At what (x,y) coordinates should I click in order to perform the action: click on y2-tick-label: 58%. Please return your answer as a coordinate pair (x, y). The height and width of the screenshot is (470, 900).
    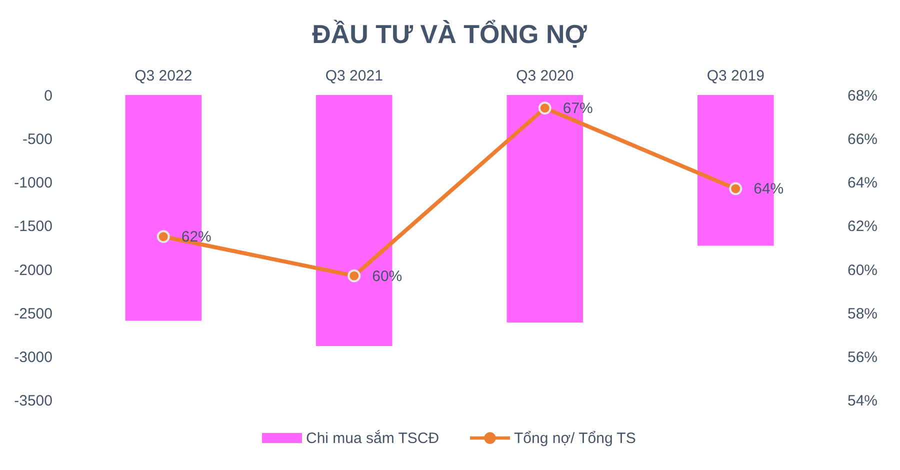
    Looking at the image, I should click on (863, 313).